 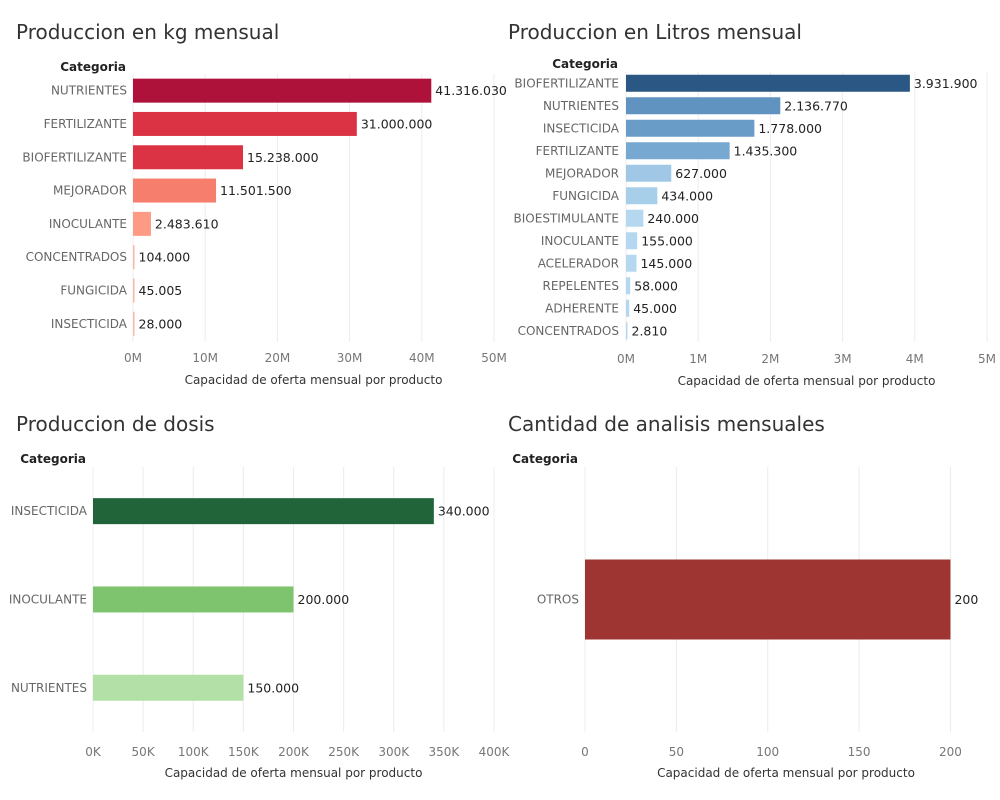 I want to click on category-label: FERTILIZANTE, so click(x=85, y=124).